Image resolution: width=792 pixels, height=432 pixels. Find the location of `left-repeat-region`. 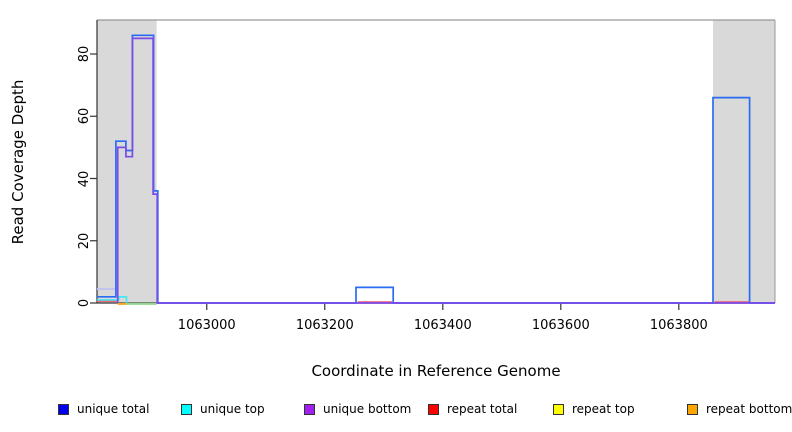

left-repeat-region is located at coordinates (127, 161).